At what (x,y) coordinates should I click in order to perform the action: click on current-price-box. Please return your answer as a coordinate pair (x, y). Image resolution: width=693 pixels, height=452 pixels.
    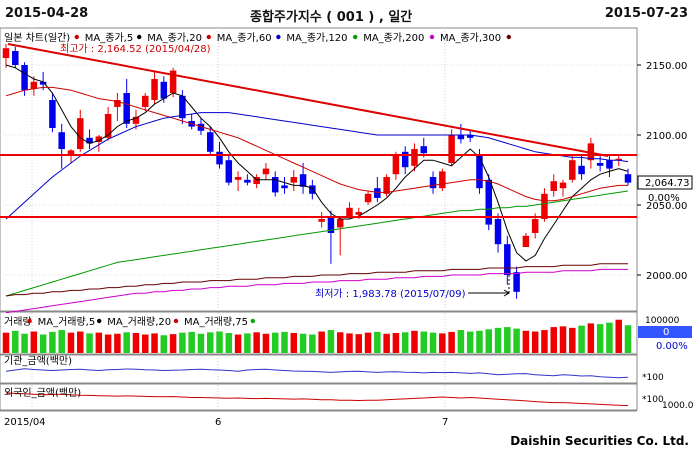
    Looking at the image, I should click on (665, 182).